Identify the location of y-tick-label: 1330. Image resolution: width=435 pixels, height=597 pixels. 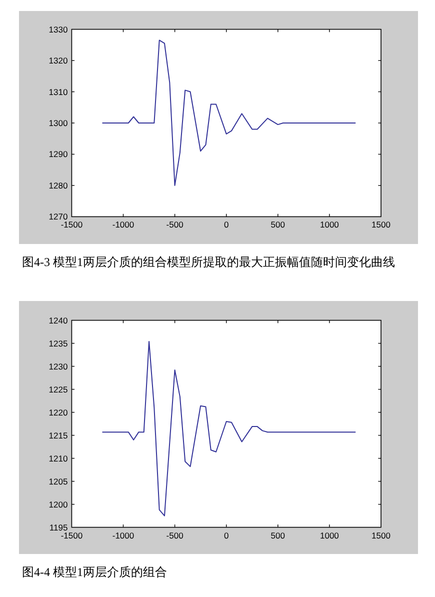
(58, 29).